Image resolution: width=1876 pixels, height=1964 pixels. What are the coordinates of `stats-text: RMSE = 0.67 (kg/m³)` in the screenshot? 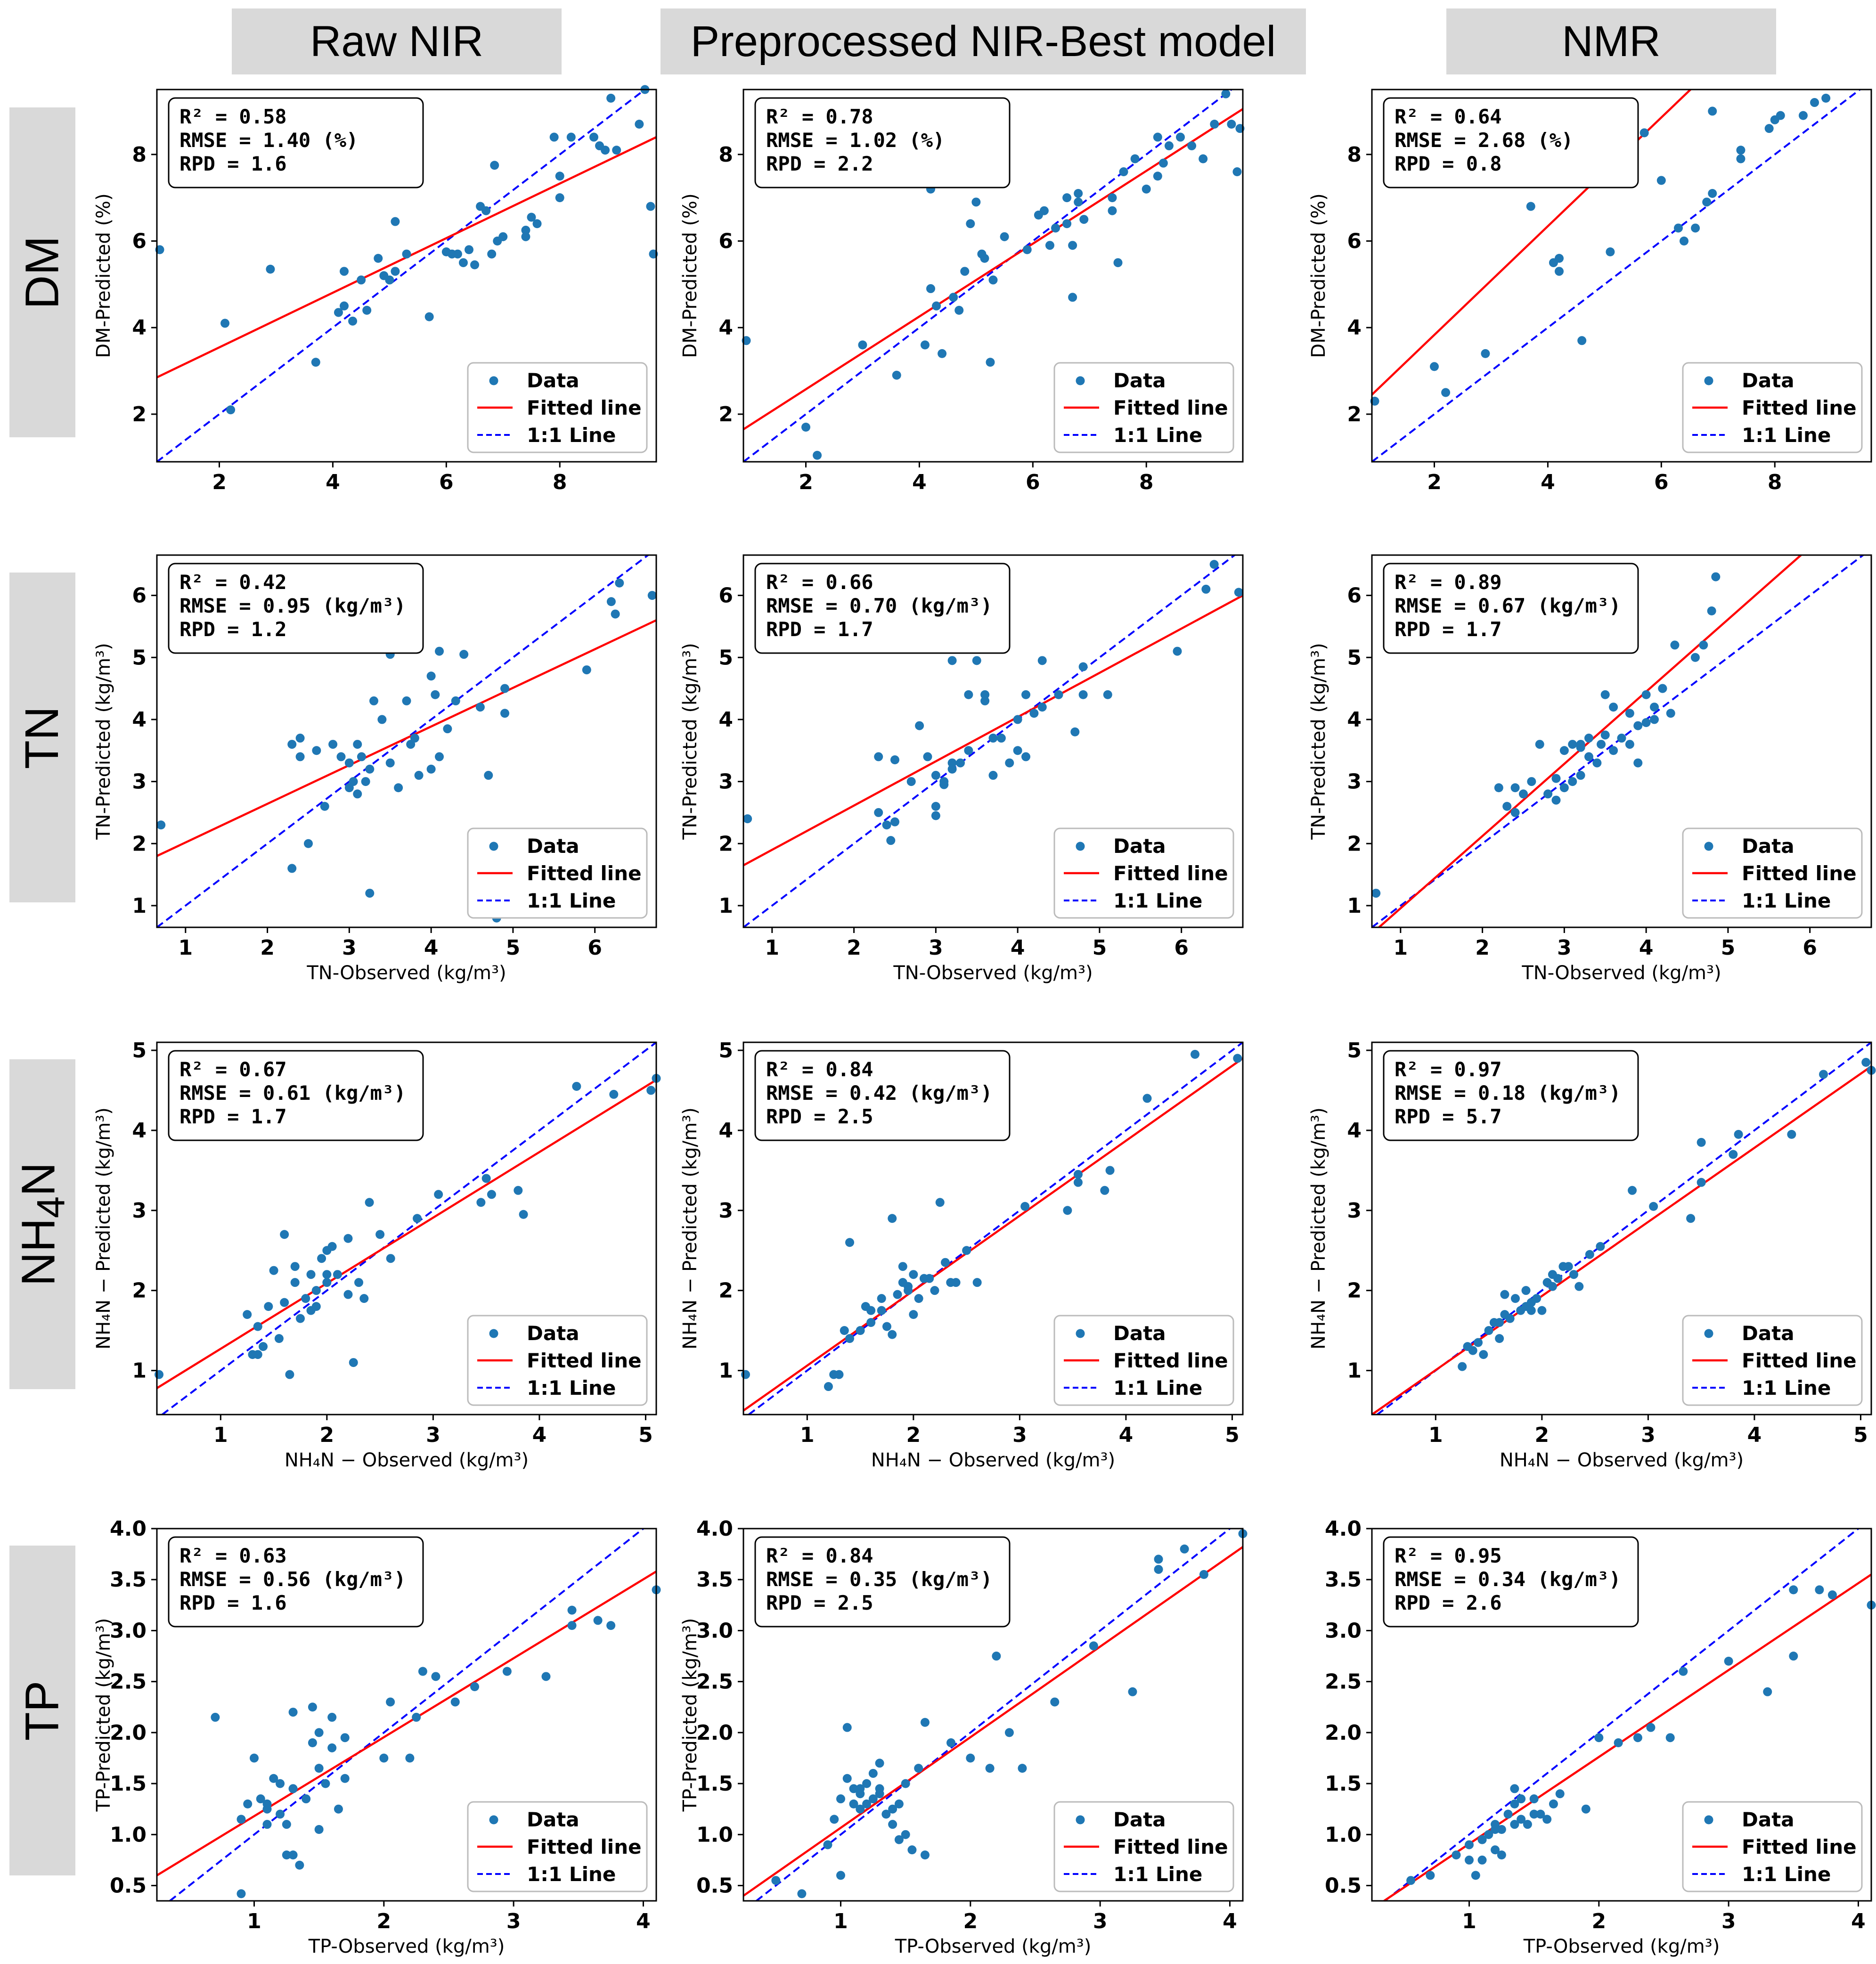 It's located at (1508, 605).